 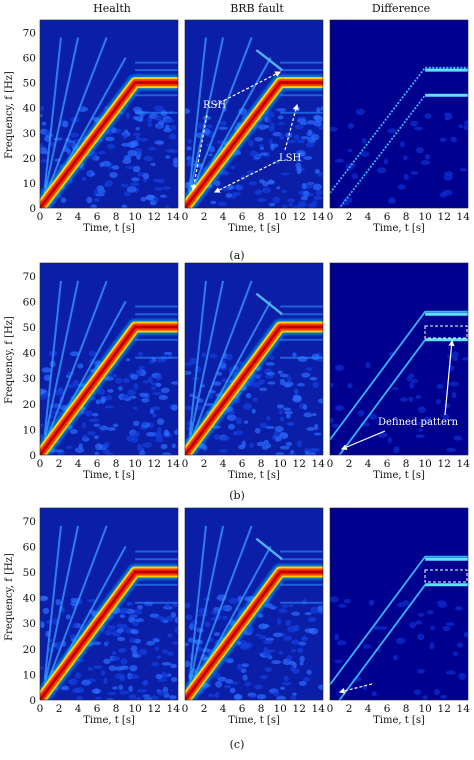 What do you see at coordinates (279, 464) in the screenshot?
I see `x-tick-label: 10` at bounding box center [279, 464].